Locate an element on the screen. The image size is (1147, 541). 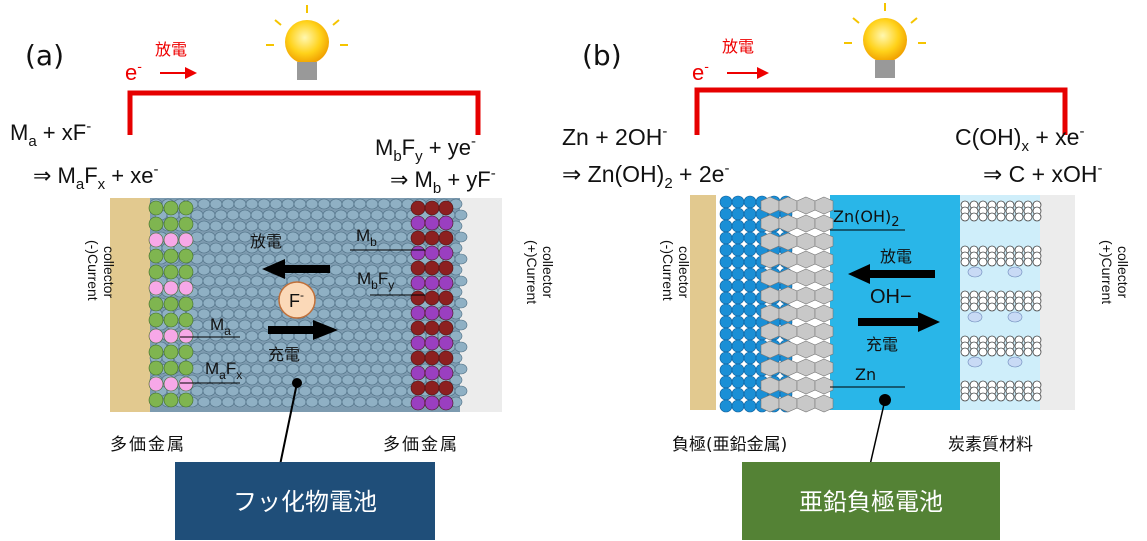
product-label: Zn(OH)2 is located at coordinates (866, 218).